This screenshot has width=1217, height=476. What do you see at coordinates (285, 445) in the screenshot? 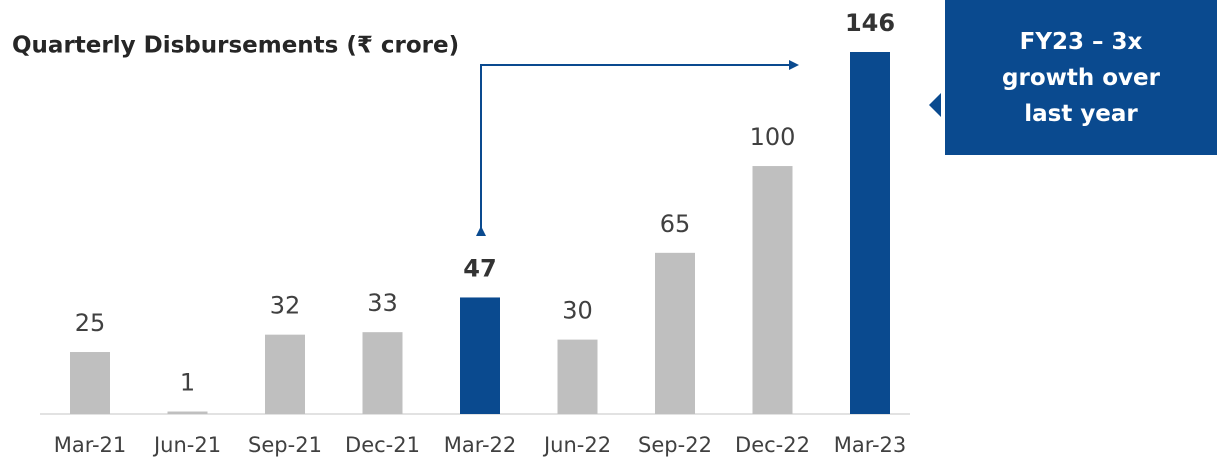
I see `x-tick-label: Sep-21` at bounding box center [285, 445].